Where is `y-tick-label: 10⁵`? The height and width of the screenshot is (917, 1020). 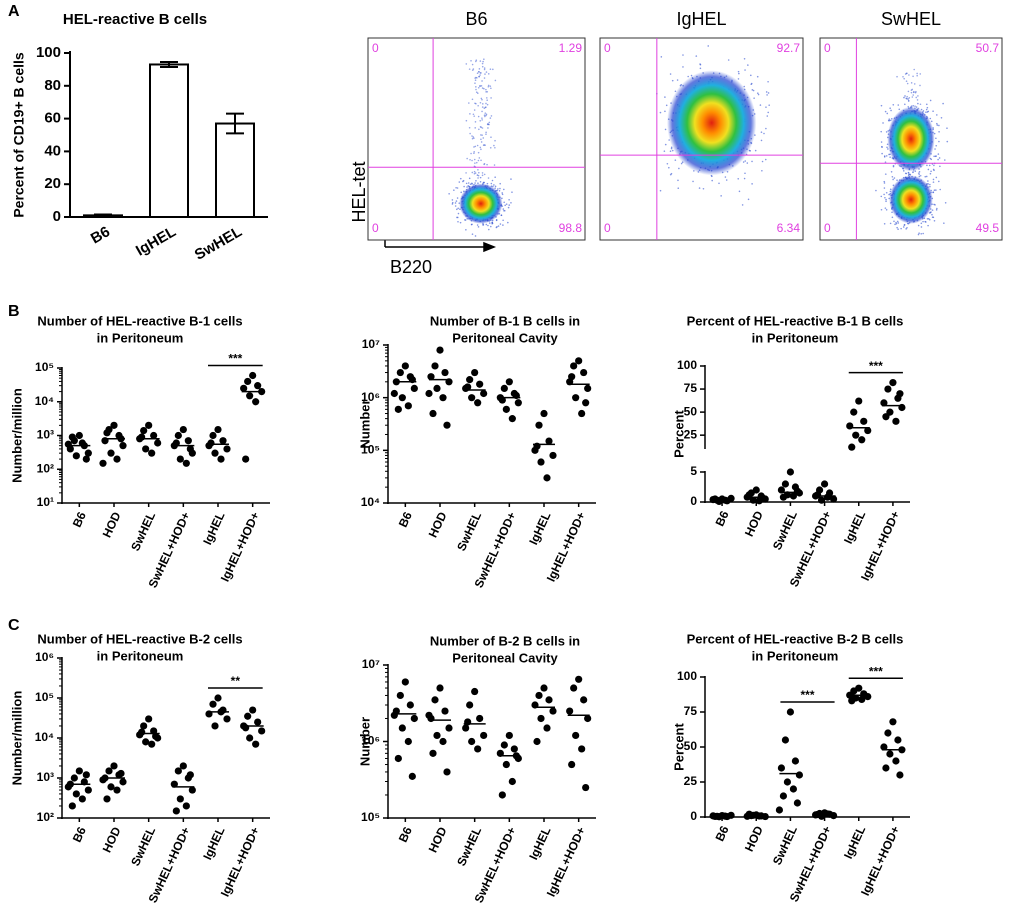 y-tick-label: 10⁵ is located at coordinates (370, 817).